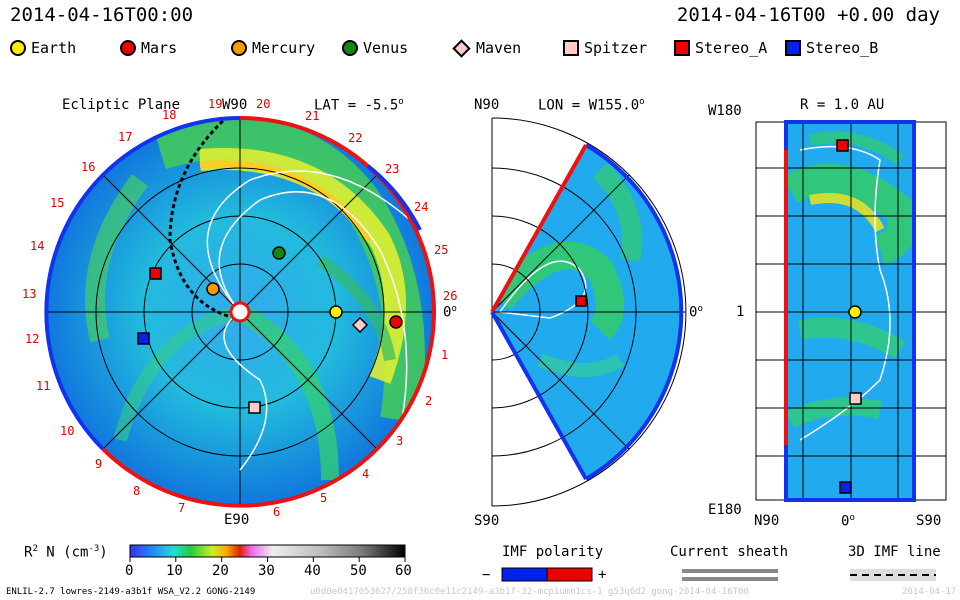  What do you see at coordinates (121, 105) in the screenshot?
I see `ecliptic-title: Ecliptic Plane` at bounding box center [121, 105].